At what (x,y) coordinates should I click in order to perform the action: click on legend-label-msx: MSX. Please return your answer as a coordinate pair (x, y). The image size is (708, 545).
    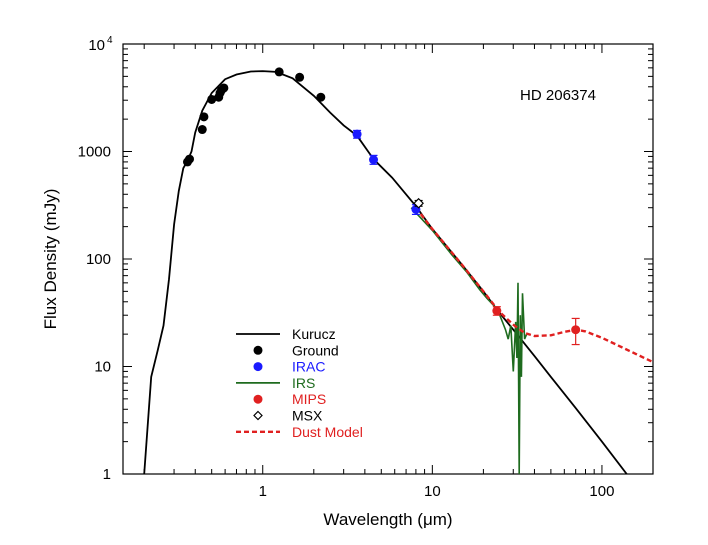
    Looking at the image, I should click on (307, 416).